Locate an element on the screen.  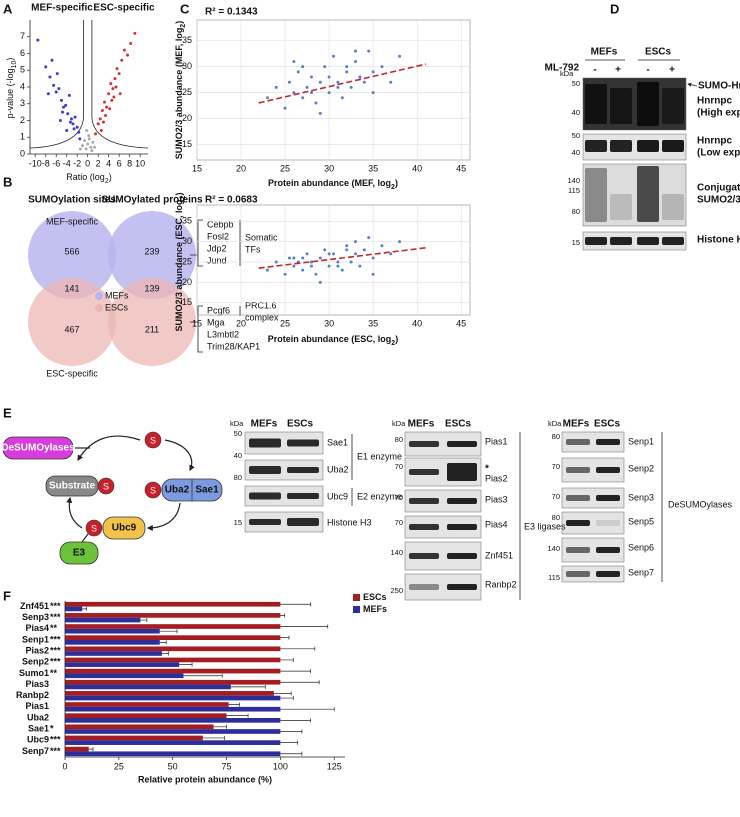
band-label: Senp6 is located at coordinates (641, 547).